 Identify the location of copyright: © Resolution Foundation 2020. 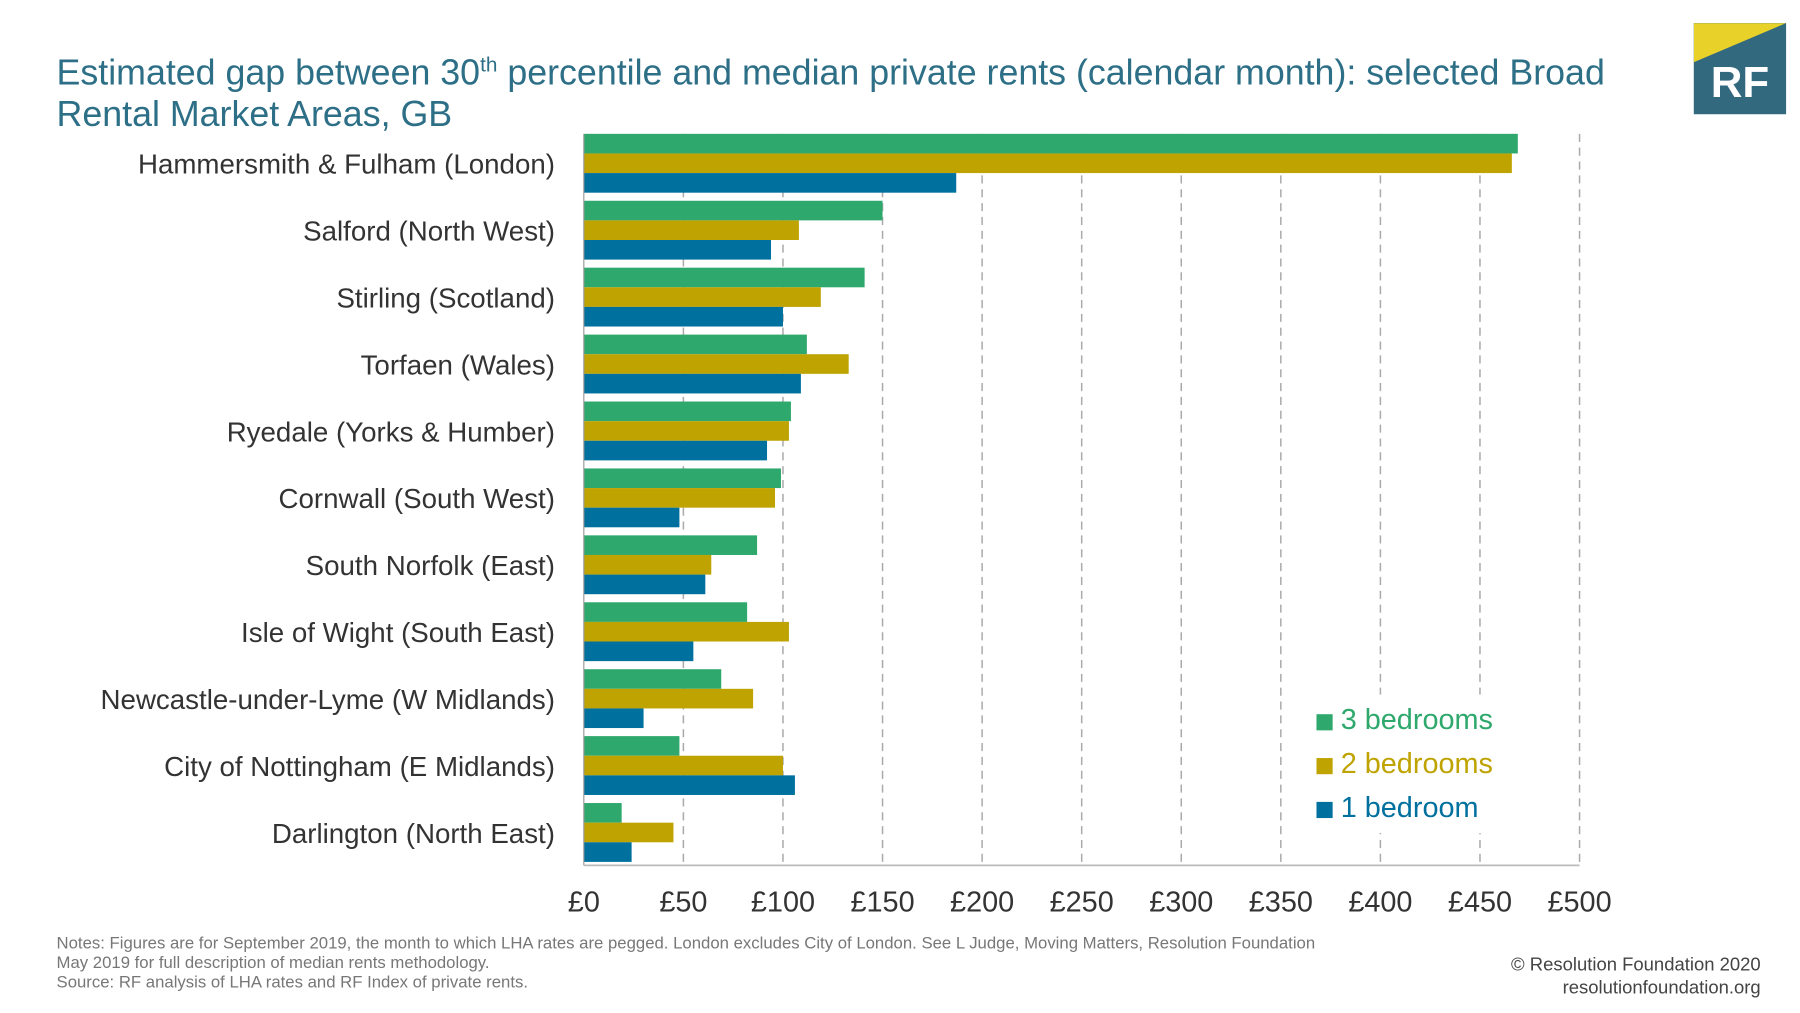
(1636, 965).